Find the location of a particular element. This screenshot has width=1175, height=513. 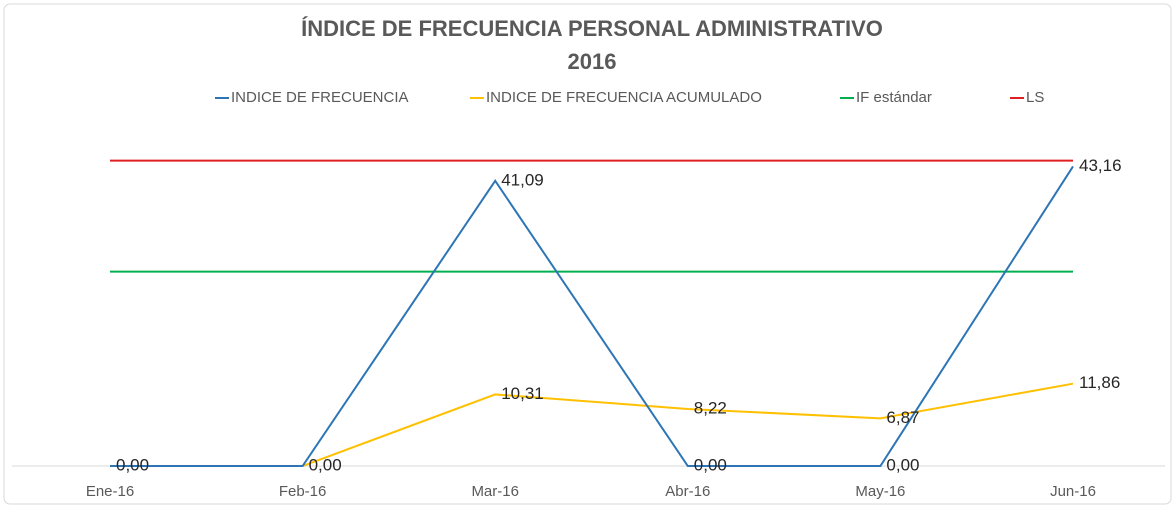

legend-label: IF estándar is located at coordinates (894, 97).